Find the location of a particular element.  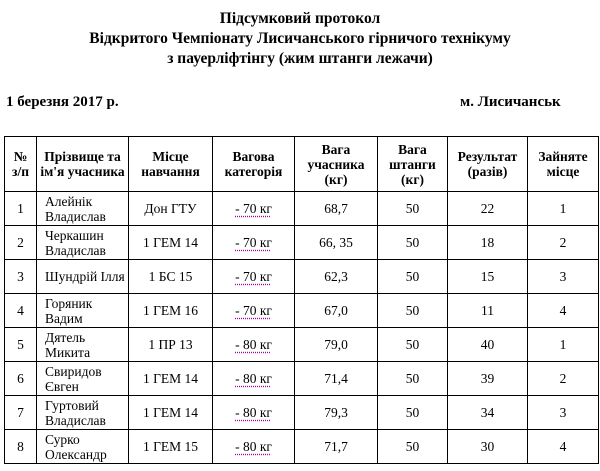

table-cell: 66, 35 is located at coordinates (336, 242).